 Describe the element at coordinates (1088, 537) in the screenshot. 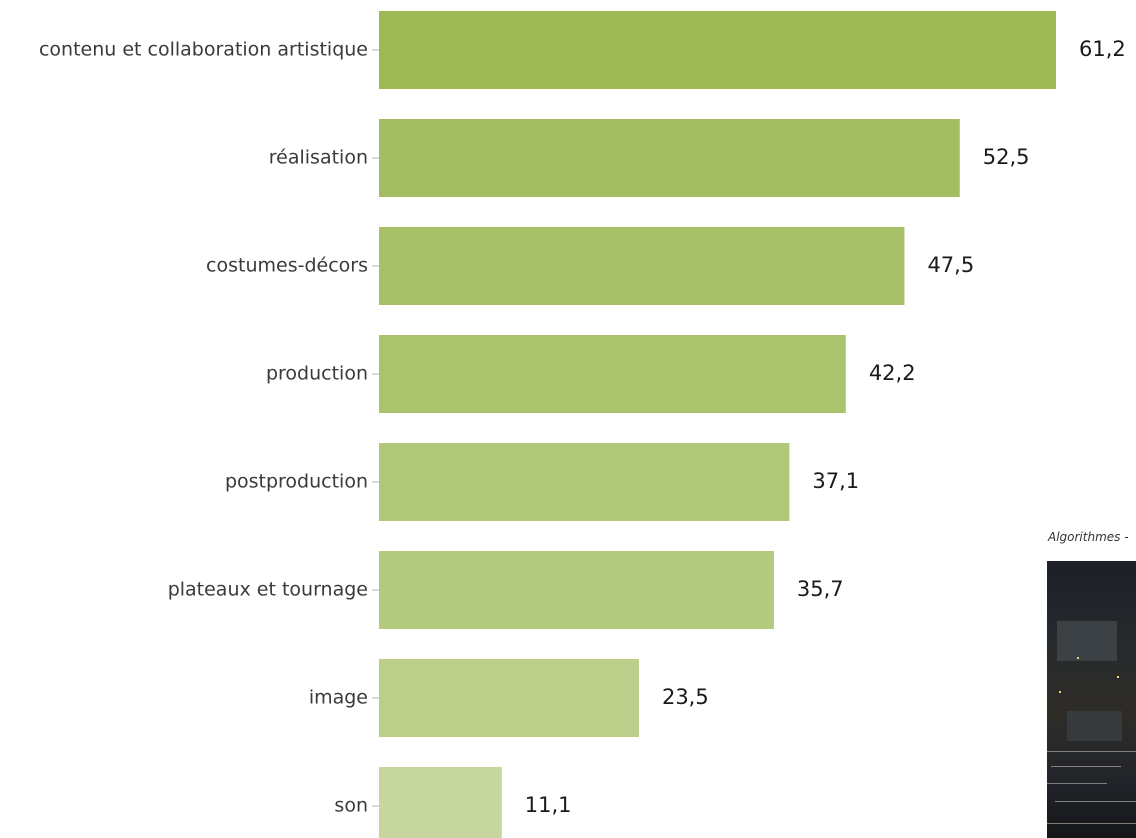

I see `inset-photo-caption: Algorithmes -` at that location.